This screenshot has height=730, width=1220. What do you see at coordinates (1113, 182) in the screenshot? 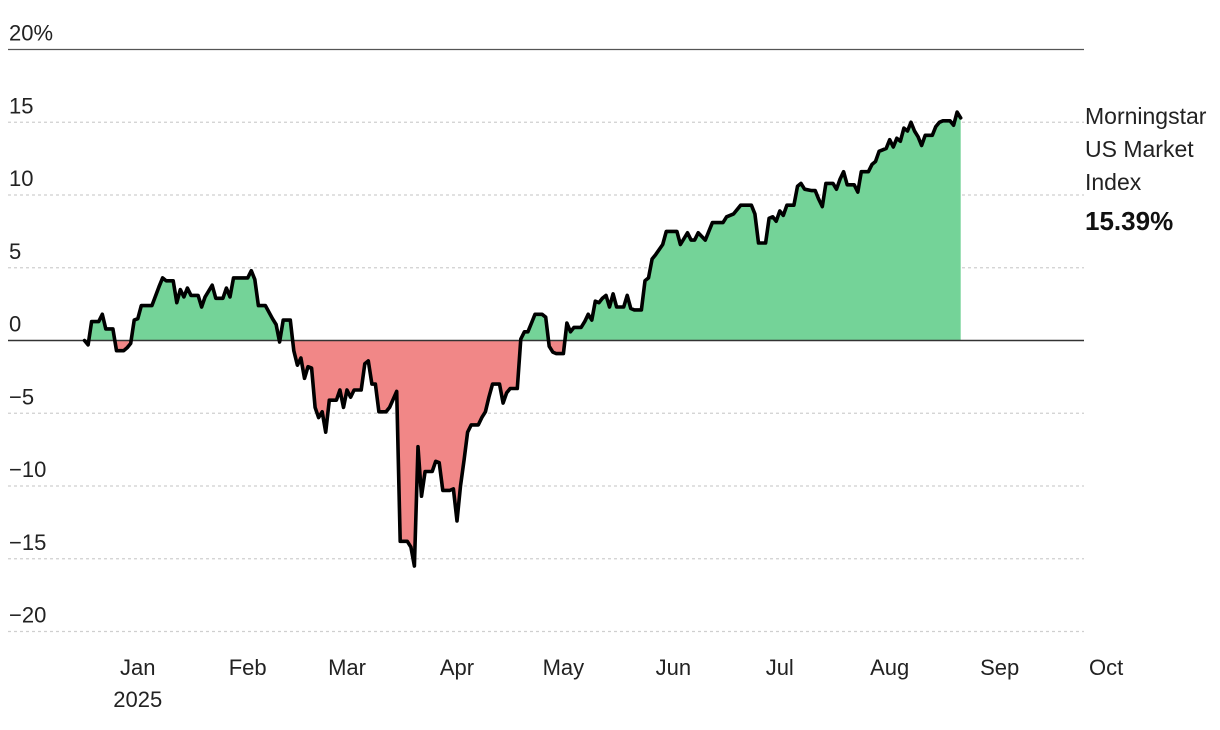
I see `legend-line-3: Index` at bounding box center [1113, 182].